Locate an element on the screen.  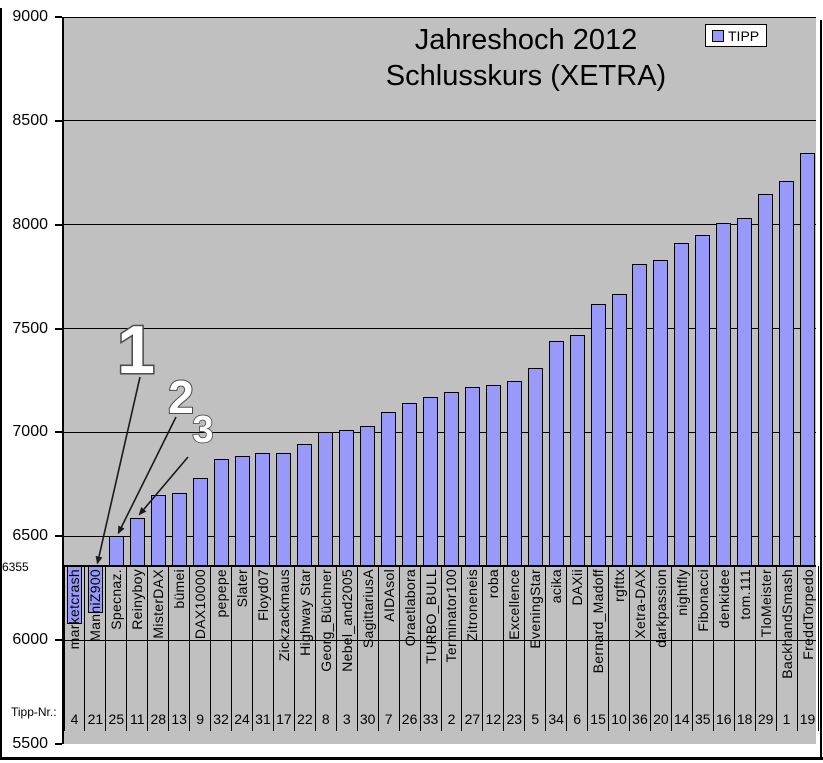
bar-Specnaz. is located at coordinates (116, 551).